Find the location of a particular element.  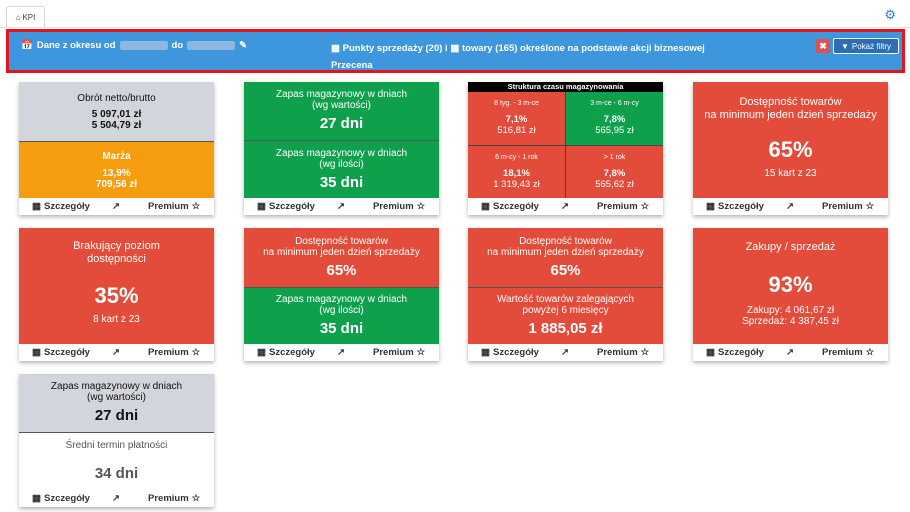

clear-filters-button: ✖ is located at coordinates (823, 46).